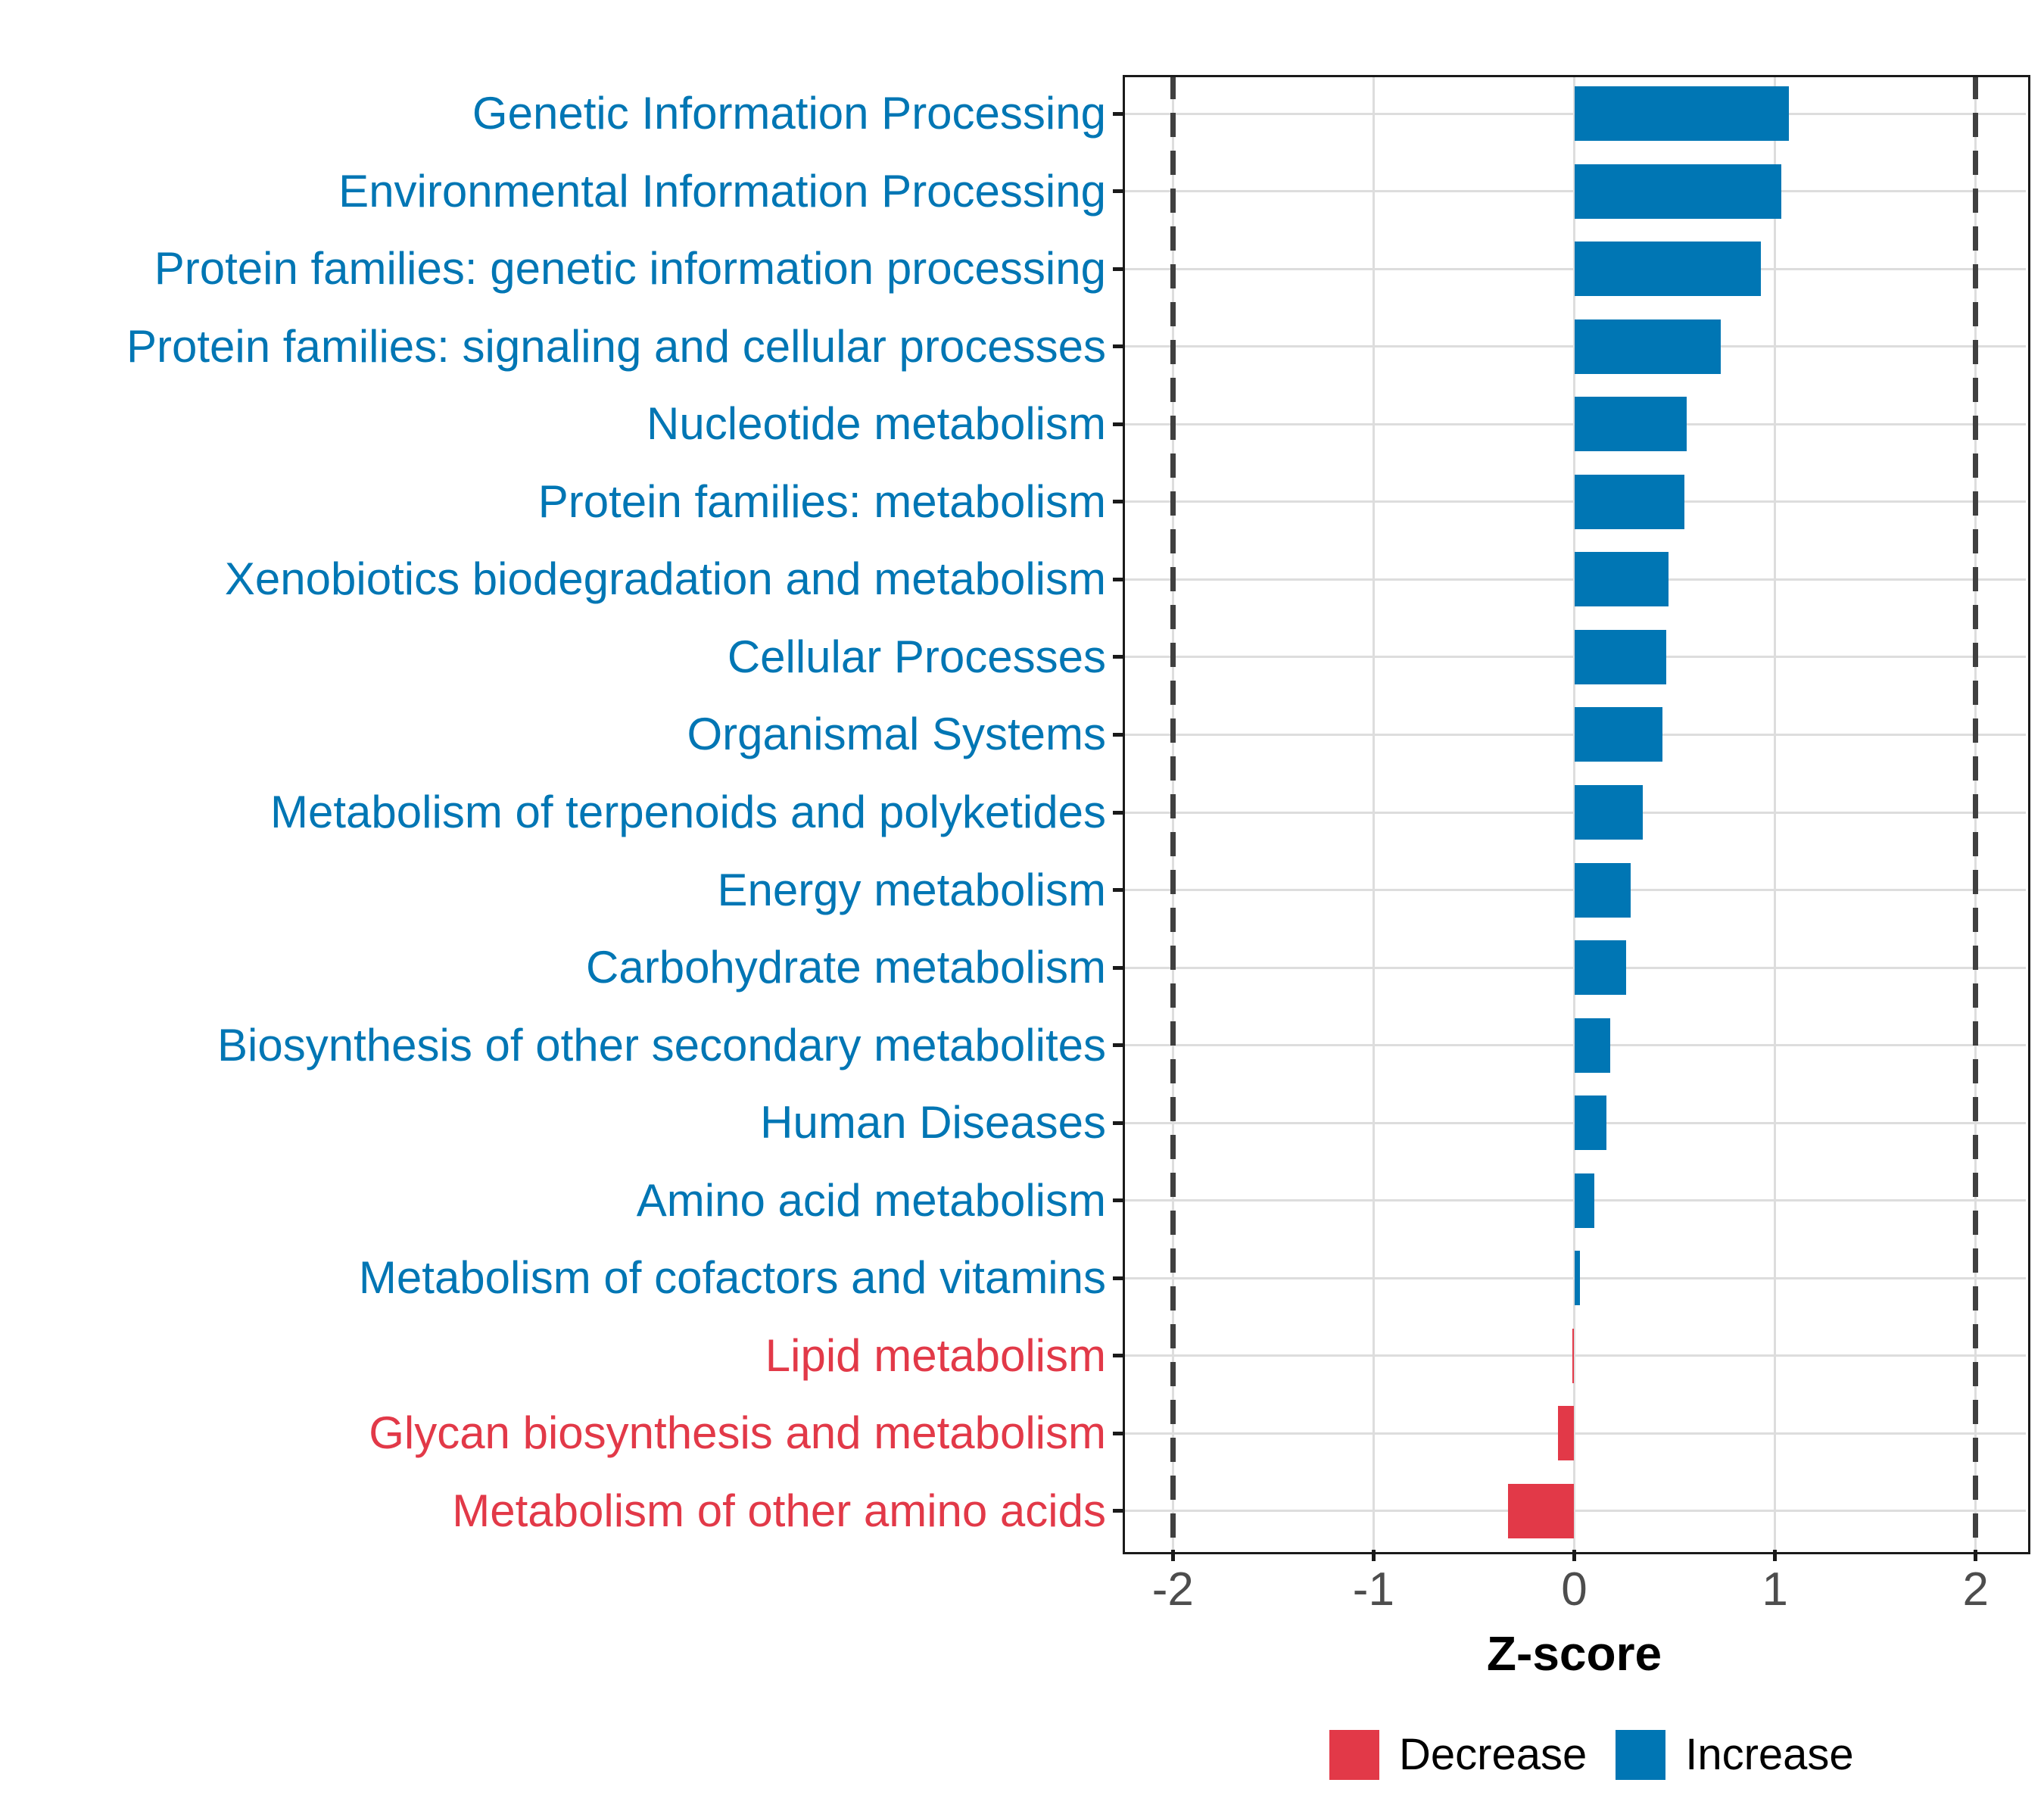 This screenshot has width=2044, height=1817. I want to click on category-label: Genetic Information Processing, so click(789, 113).